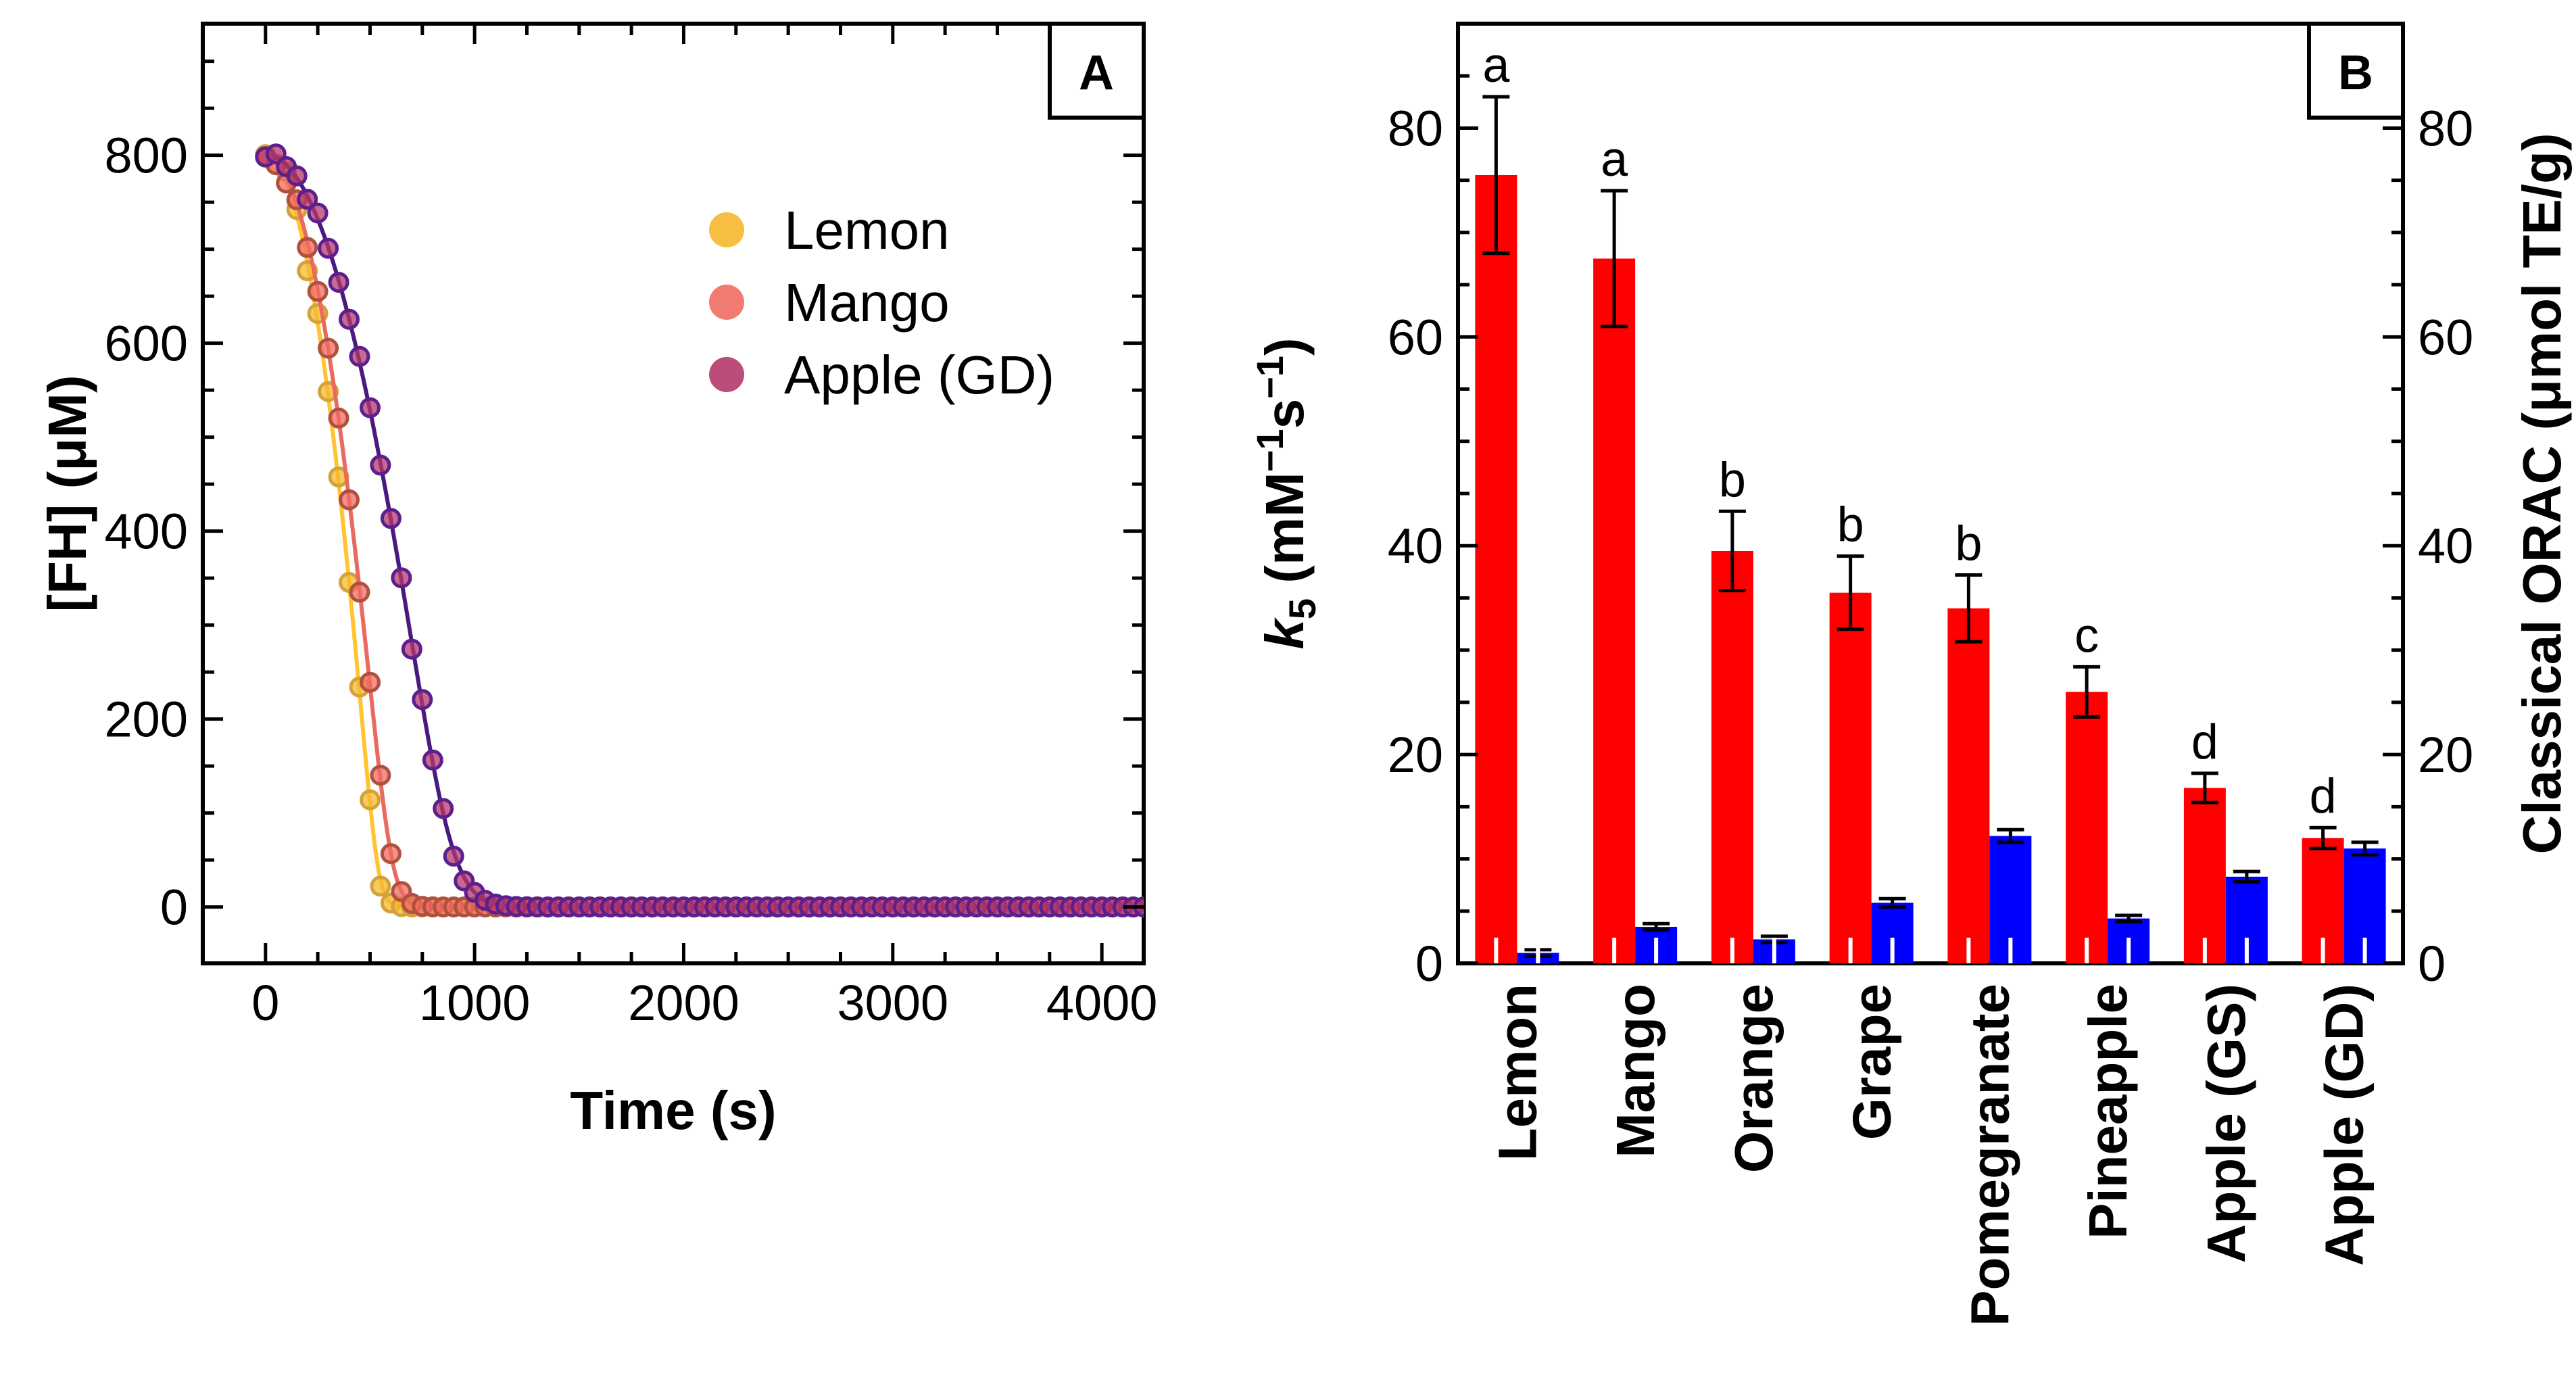  I want to click on x-tick-label: 1000, so click(475, 1003).